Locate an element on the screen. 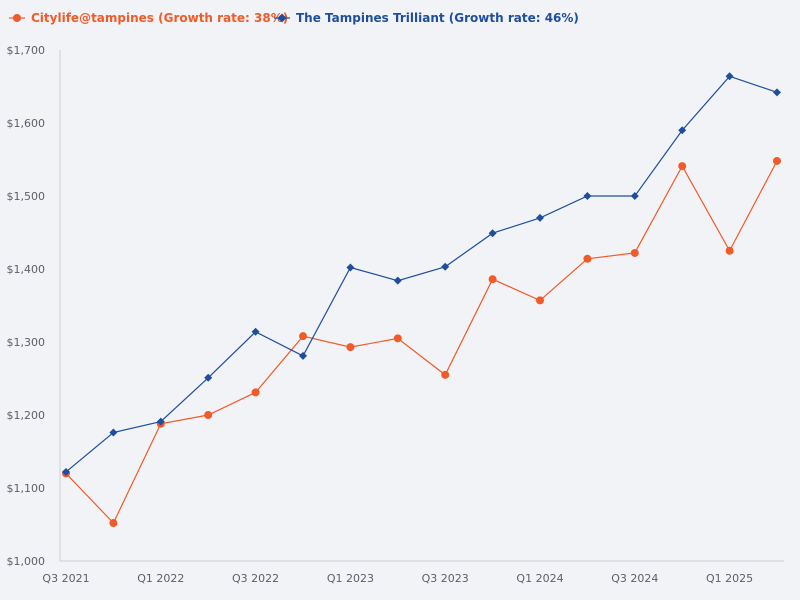 This screenshot has width=800, height=600. y-tick-label: $1,300 is located at coordinates (26, 342).